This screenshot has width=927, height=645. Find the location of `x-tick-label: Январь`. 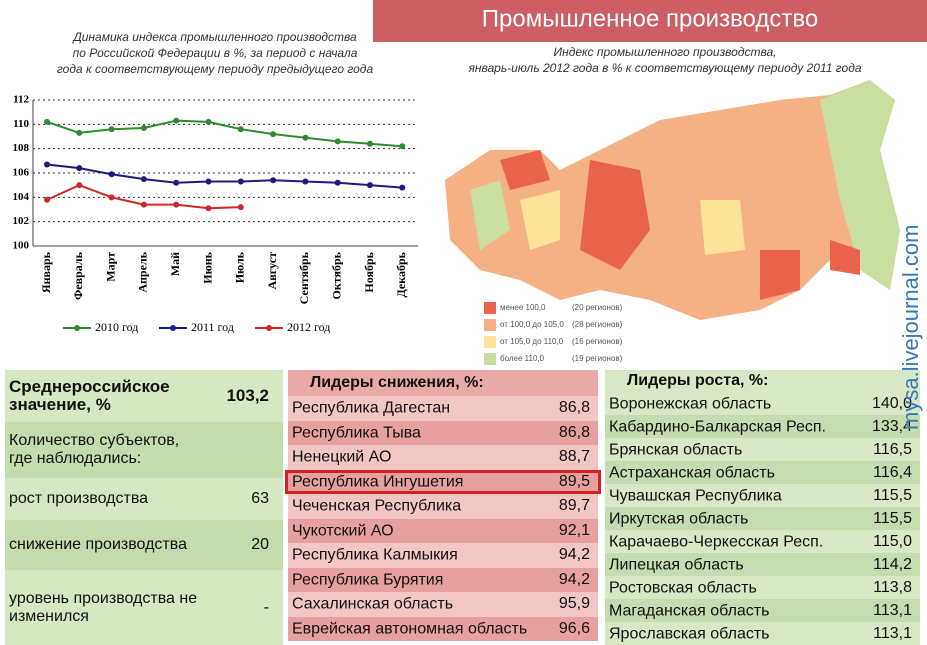

x-tick-label: Январь is located at coordinates (46, 272).